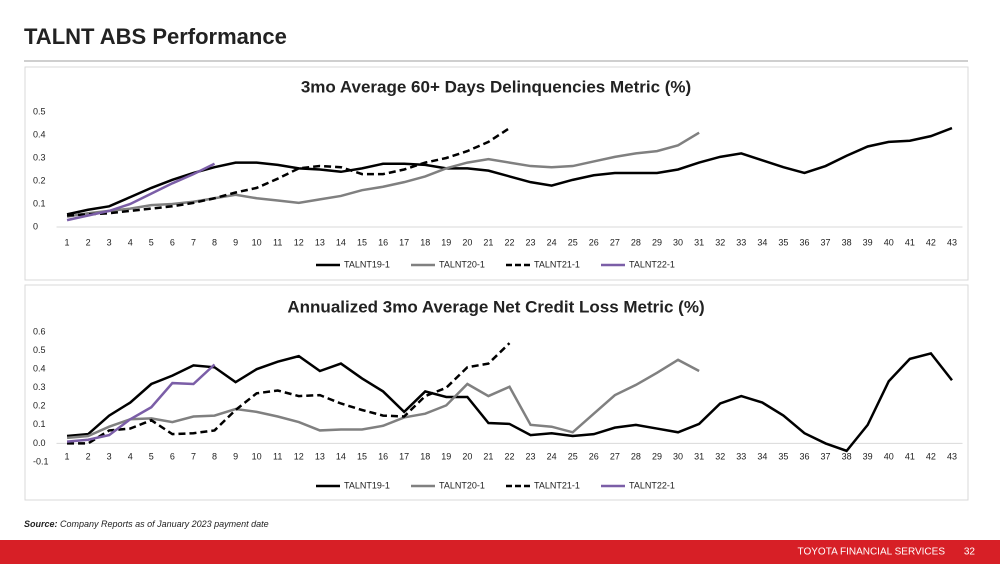  Describe the element at coordinates (41, 461) in the screenshot. I see `y-tick-label: -0.1` at that location.